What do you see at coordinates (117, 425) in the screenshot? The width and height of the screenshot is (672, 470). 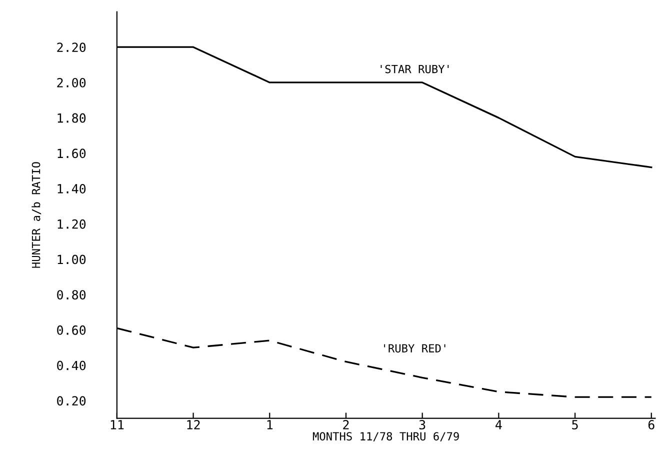 I see `x-tick-label: 11` at bounding box center [117, 425].